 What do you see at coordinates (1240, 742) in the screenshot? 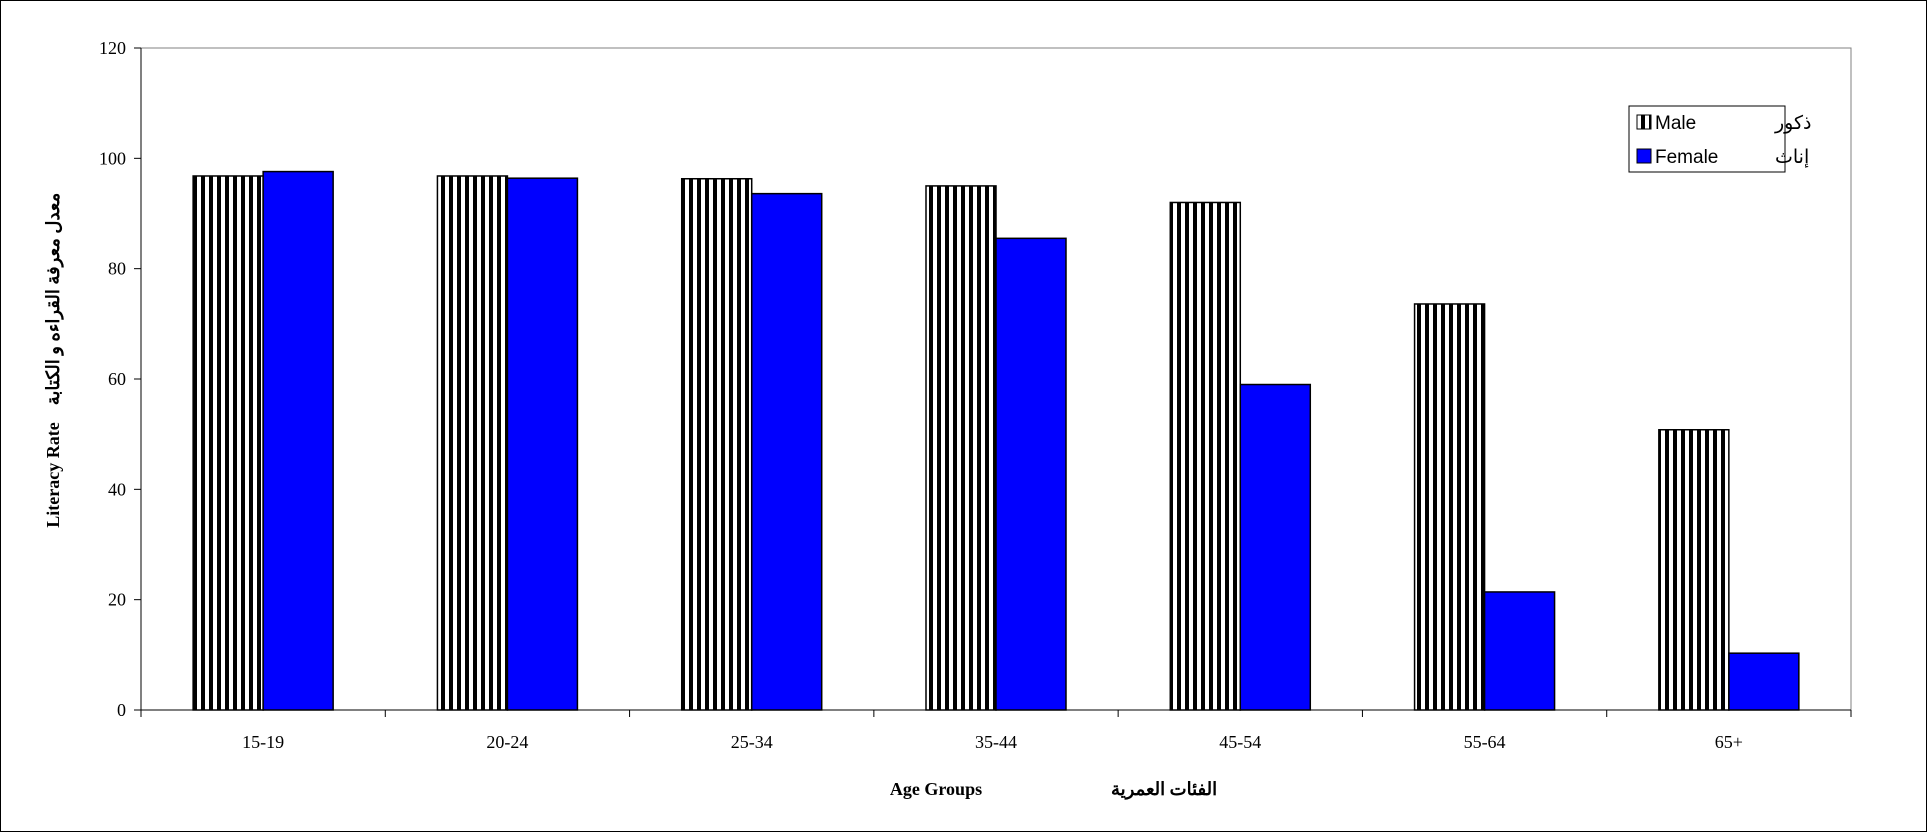
I see `x-tick-label: 45-54` at bounding box center [1240, 742].